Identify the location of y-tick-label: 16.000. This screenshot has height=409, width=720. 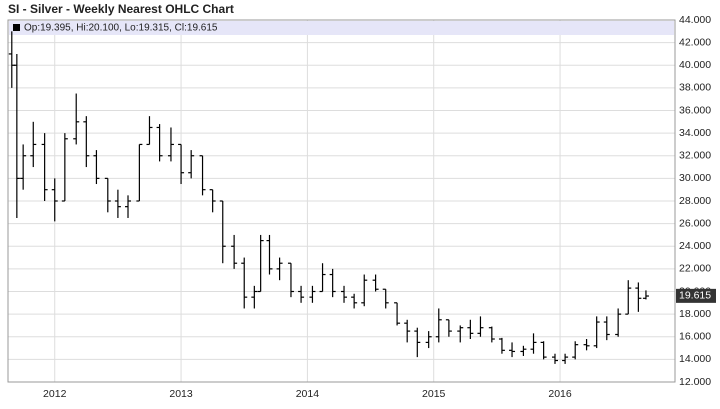
(695, 337).